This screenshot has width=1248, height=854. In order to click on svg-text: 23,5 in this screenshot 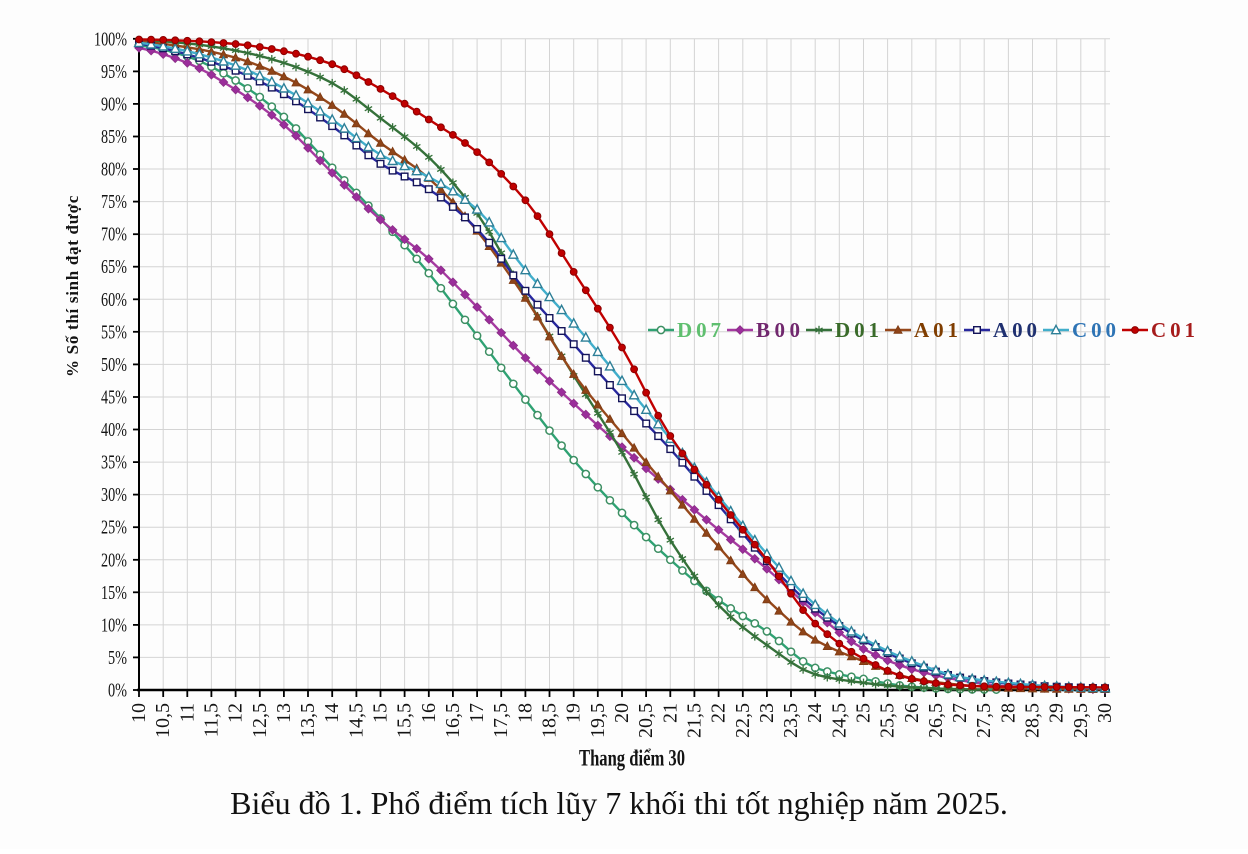, I will do `click(791, 720)`.